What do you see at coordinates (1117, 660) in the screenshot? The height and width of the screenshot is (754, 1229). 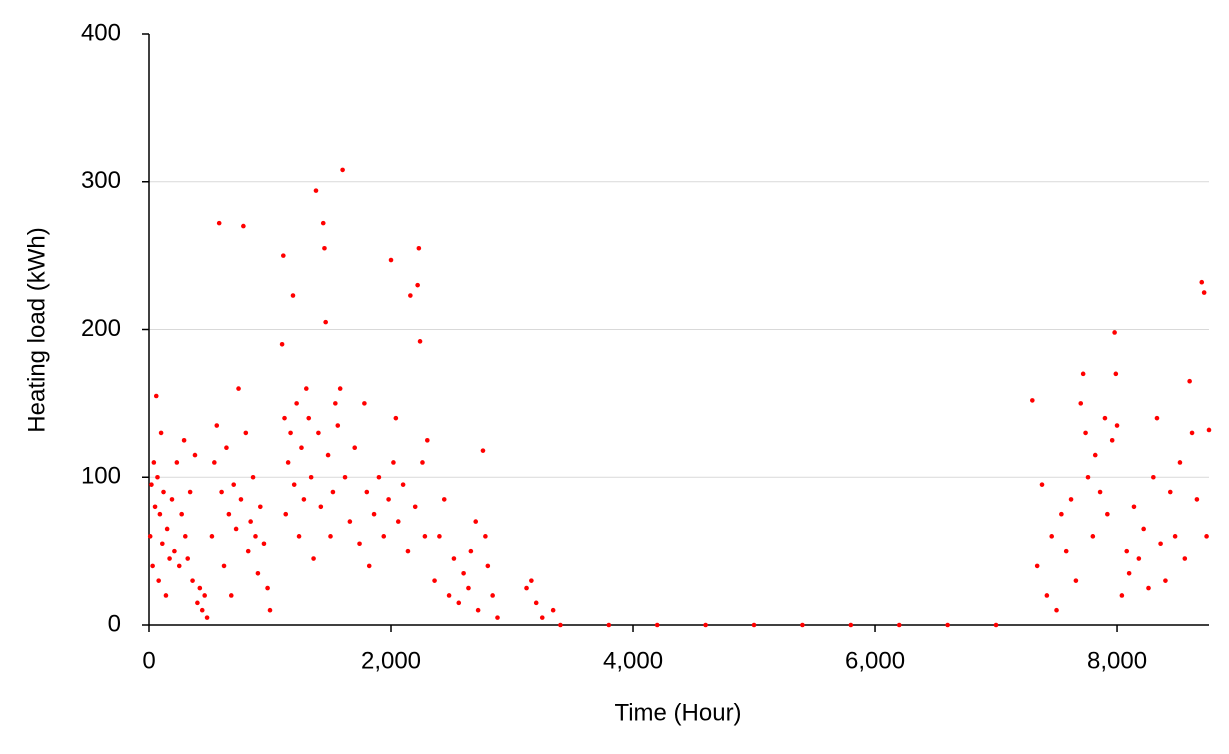 I see `x-tick-label: 8,000` at bounding box center [1117, 660].